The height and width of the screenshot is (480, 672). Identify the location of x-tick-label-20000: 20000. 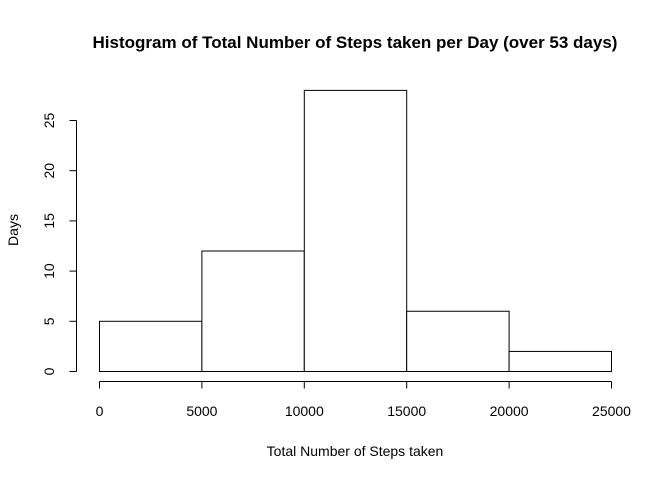
(509, 411).